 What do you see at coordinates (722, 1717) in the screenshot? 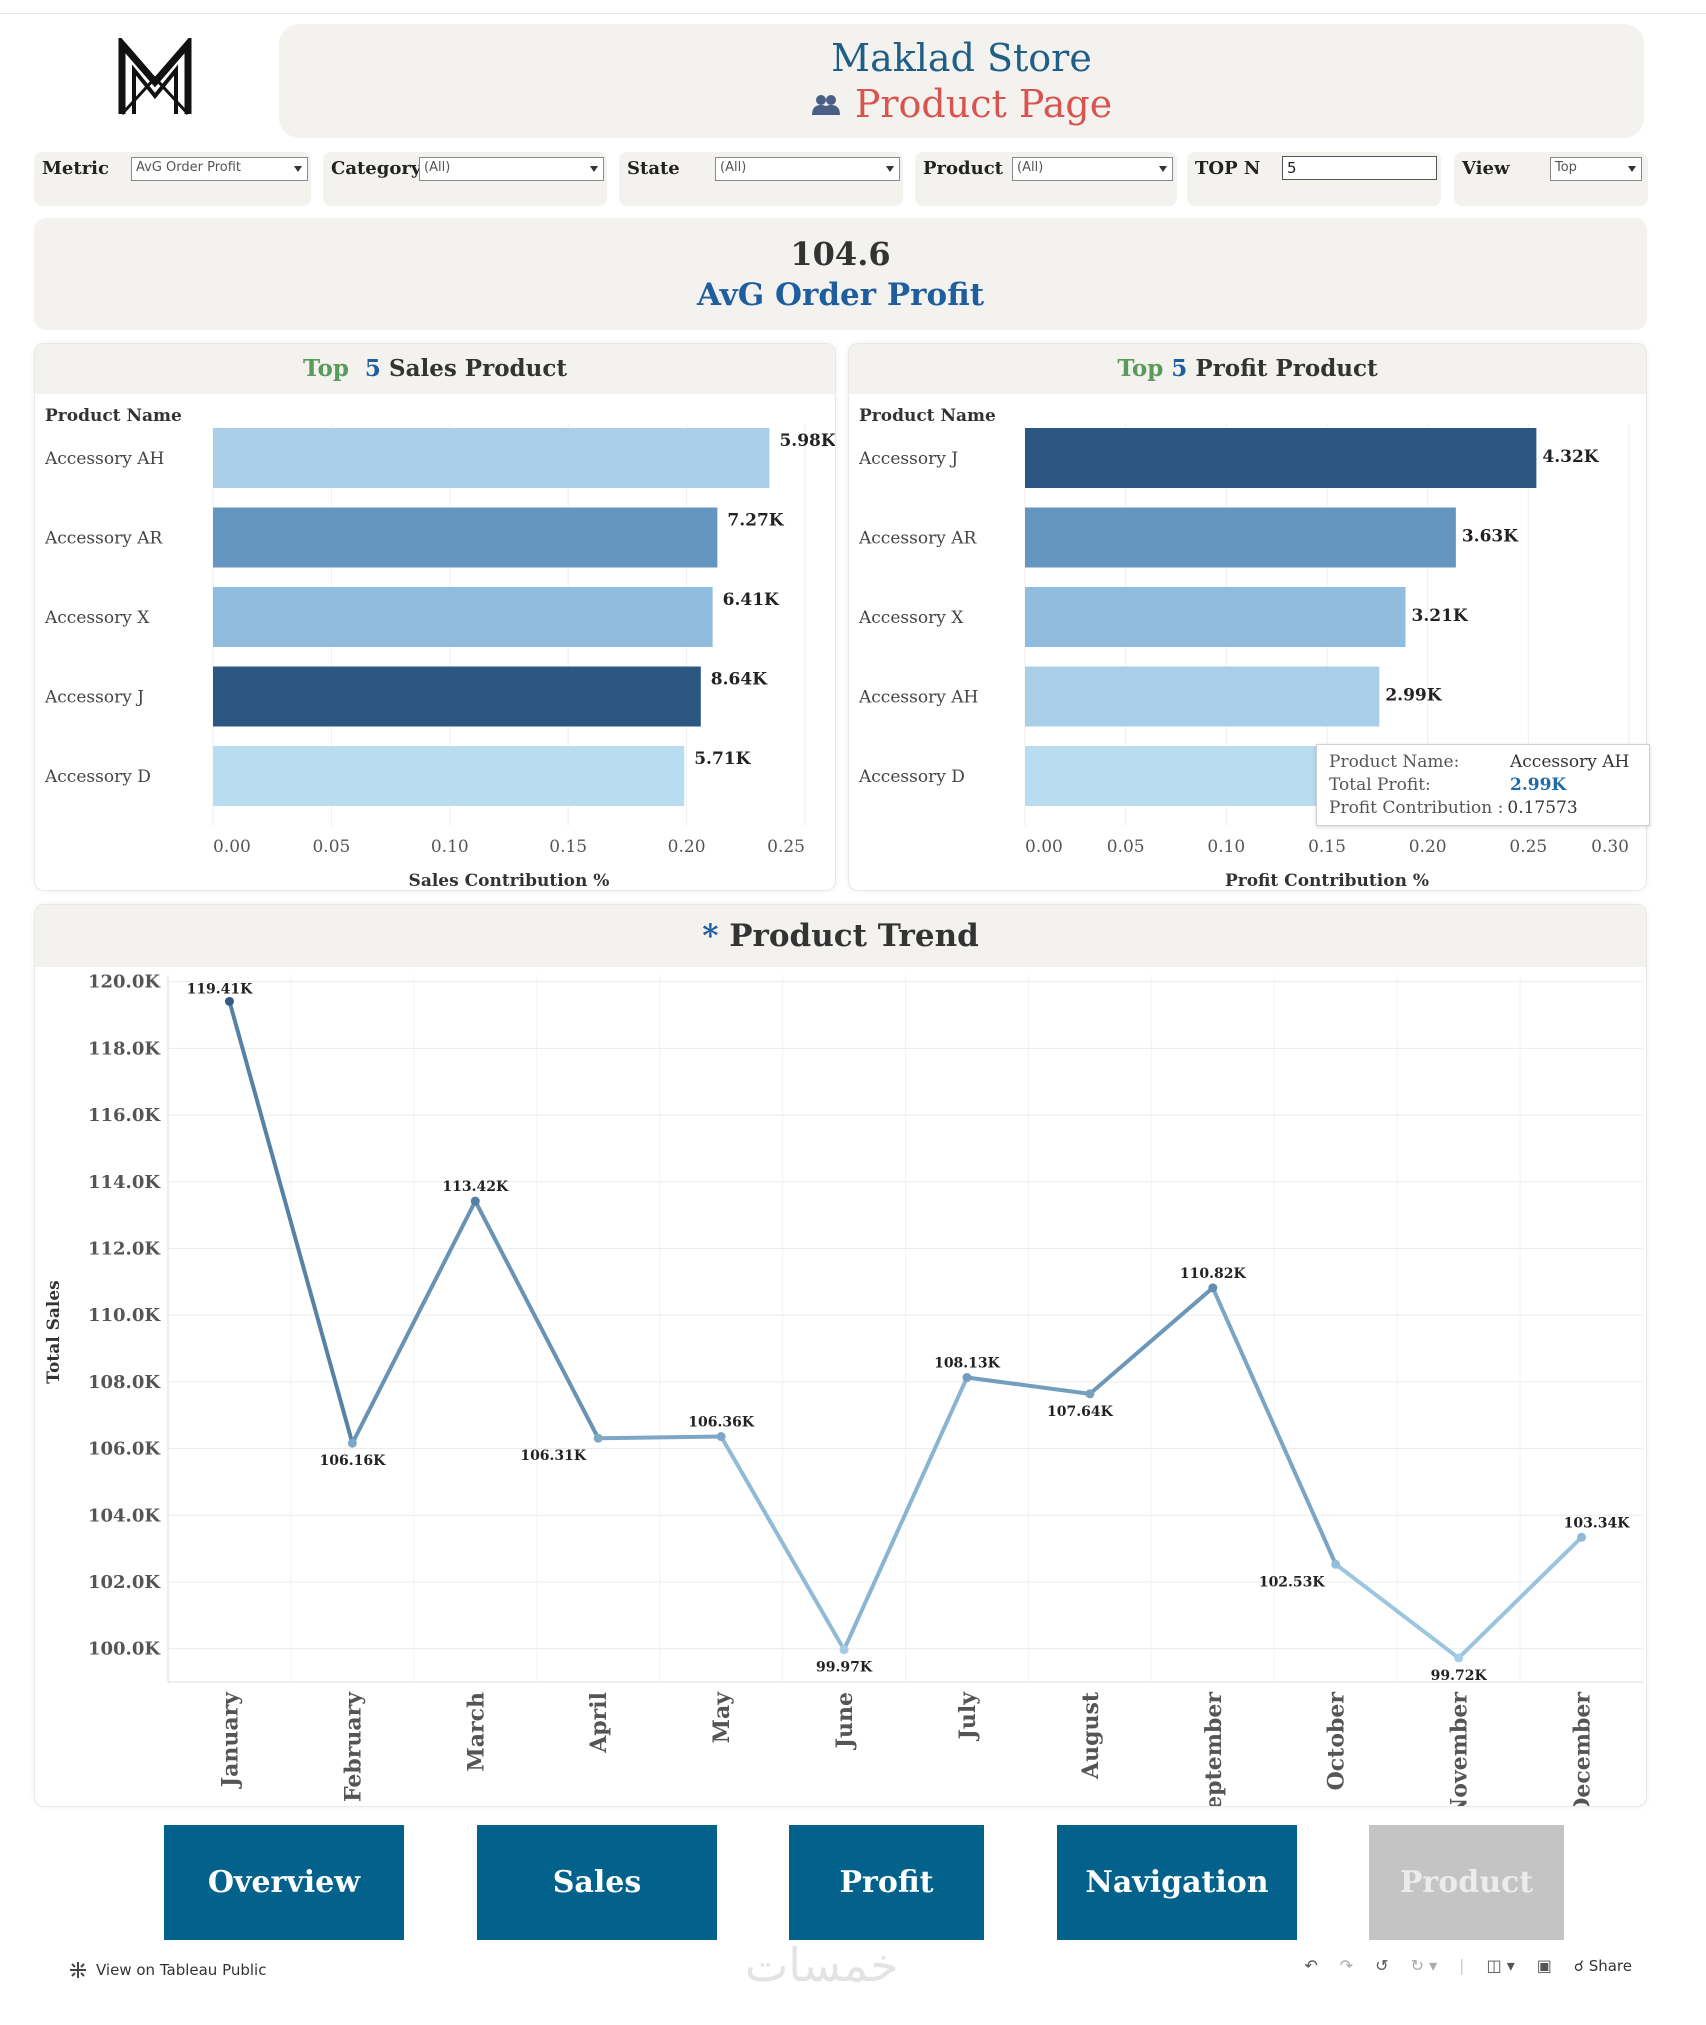
I see `x-tick-label: May` at bounding box center [722, 1717].